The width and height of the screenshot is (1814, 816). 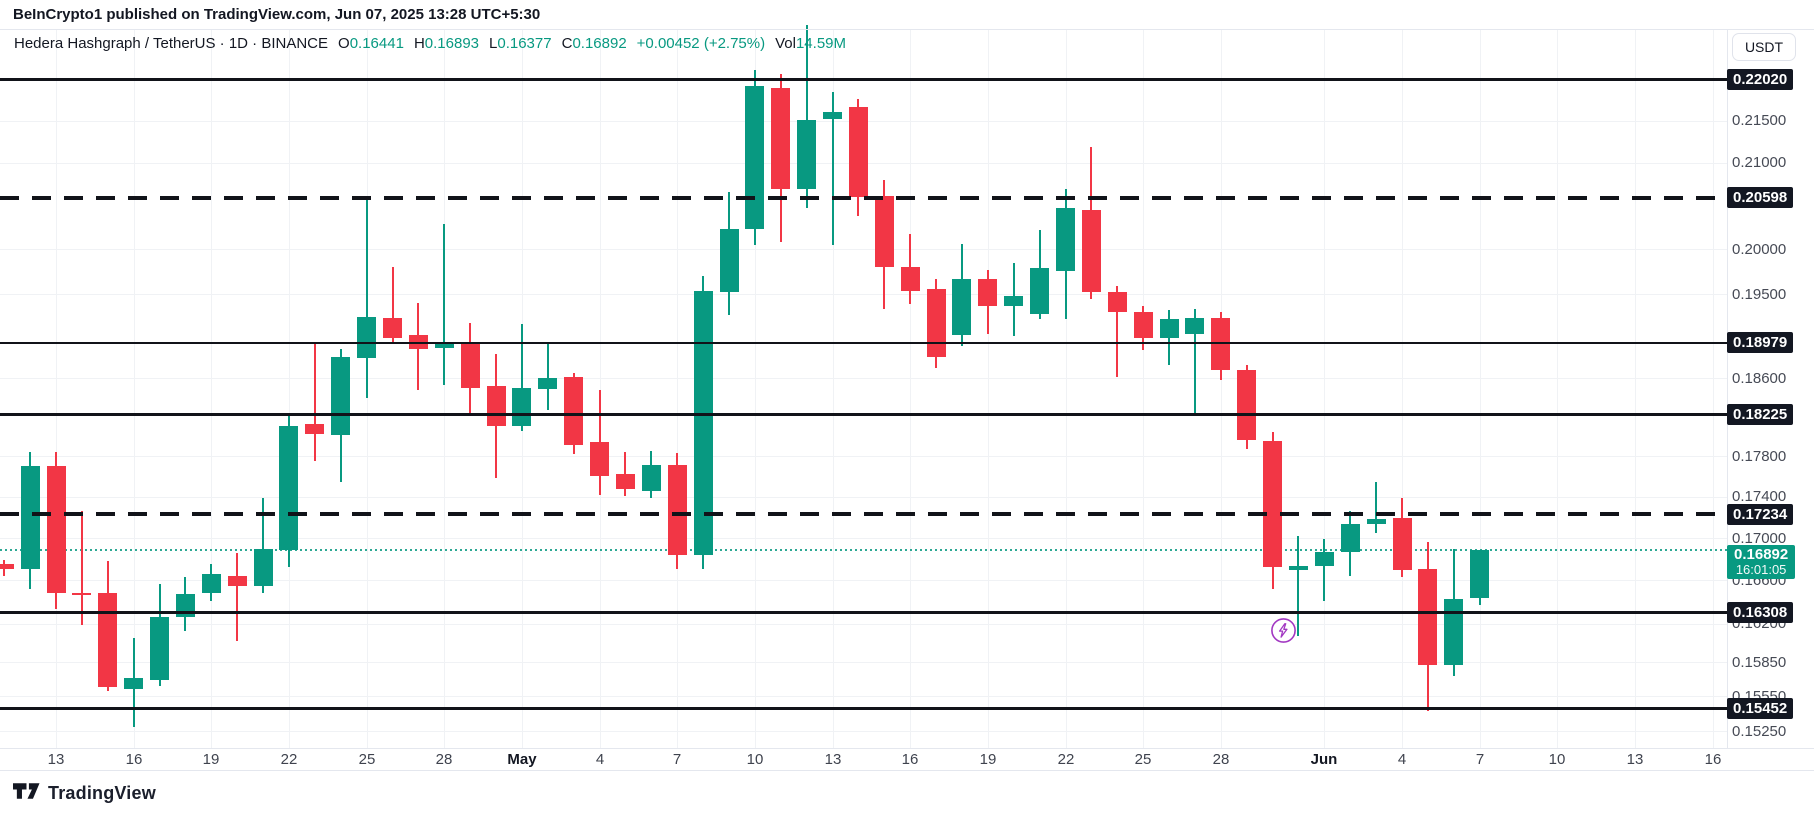 I want to click on time-axis-label: 4, so click(x=1402, y=759).